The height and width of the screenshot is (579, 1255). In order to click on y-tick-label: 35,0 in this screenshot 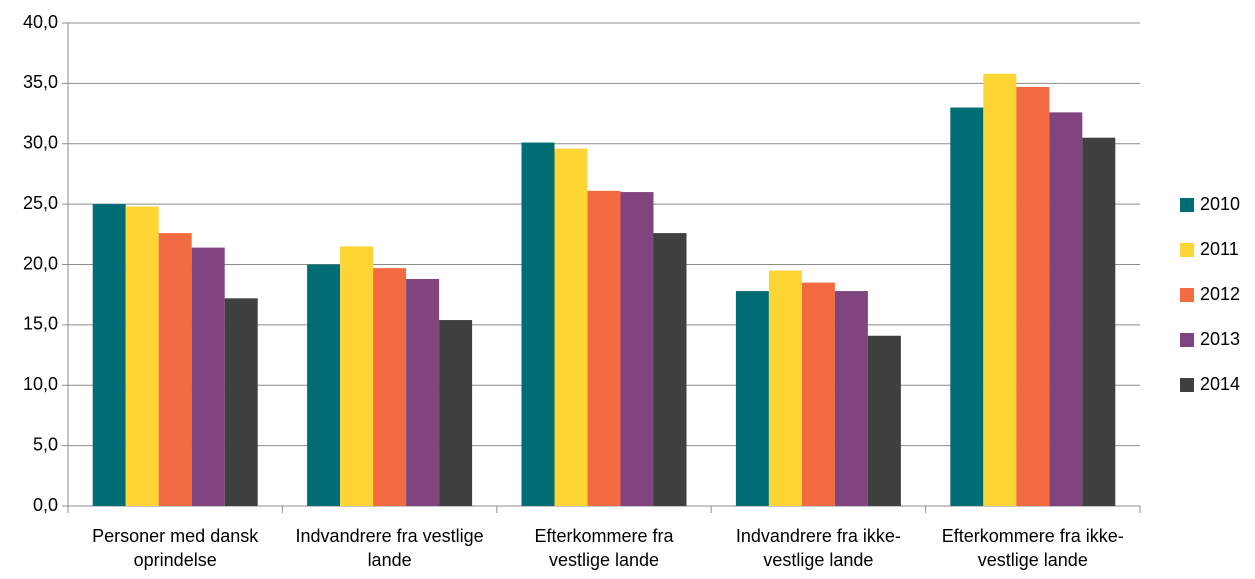, I will do `click(40, 82)`.